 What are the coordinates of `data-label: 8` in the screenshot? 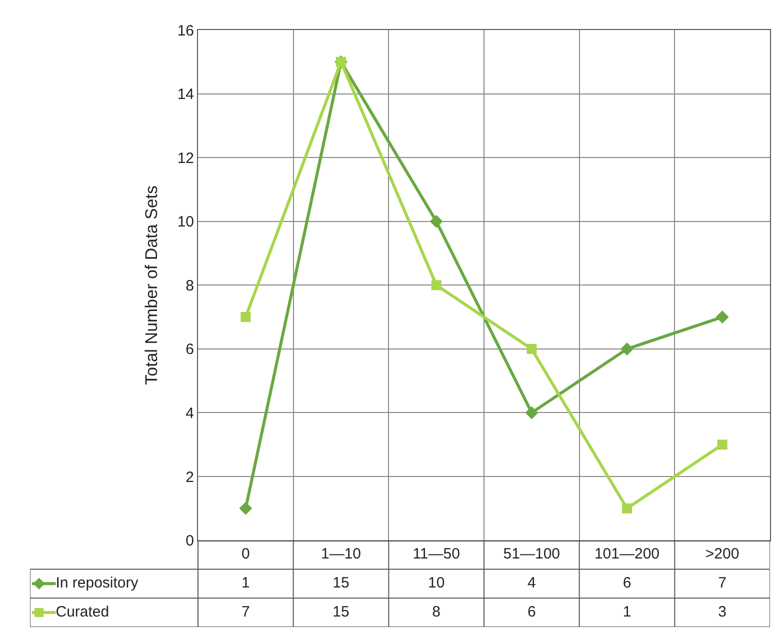 It's located at (436, 611).